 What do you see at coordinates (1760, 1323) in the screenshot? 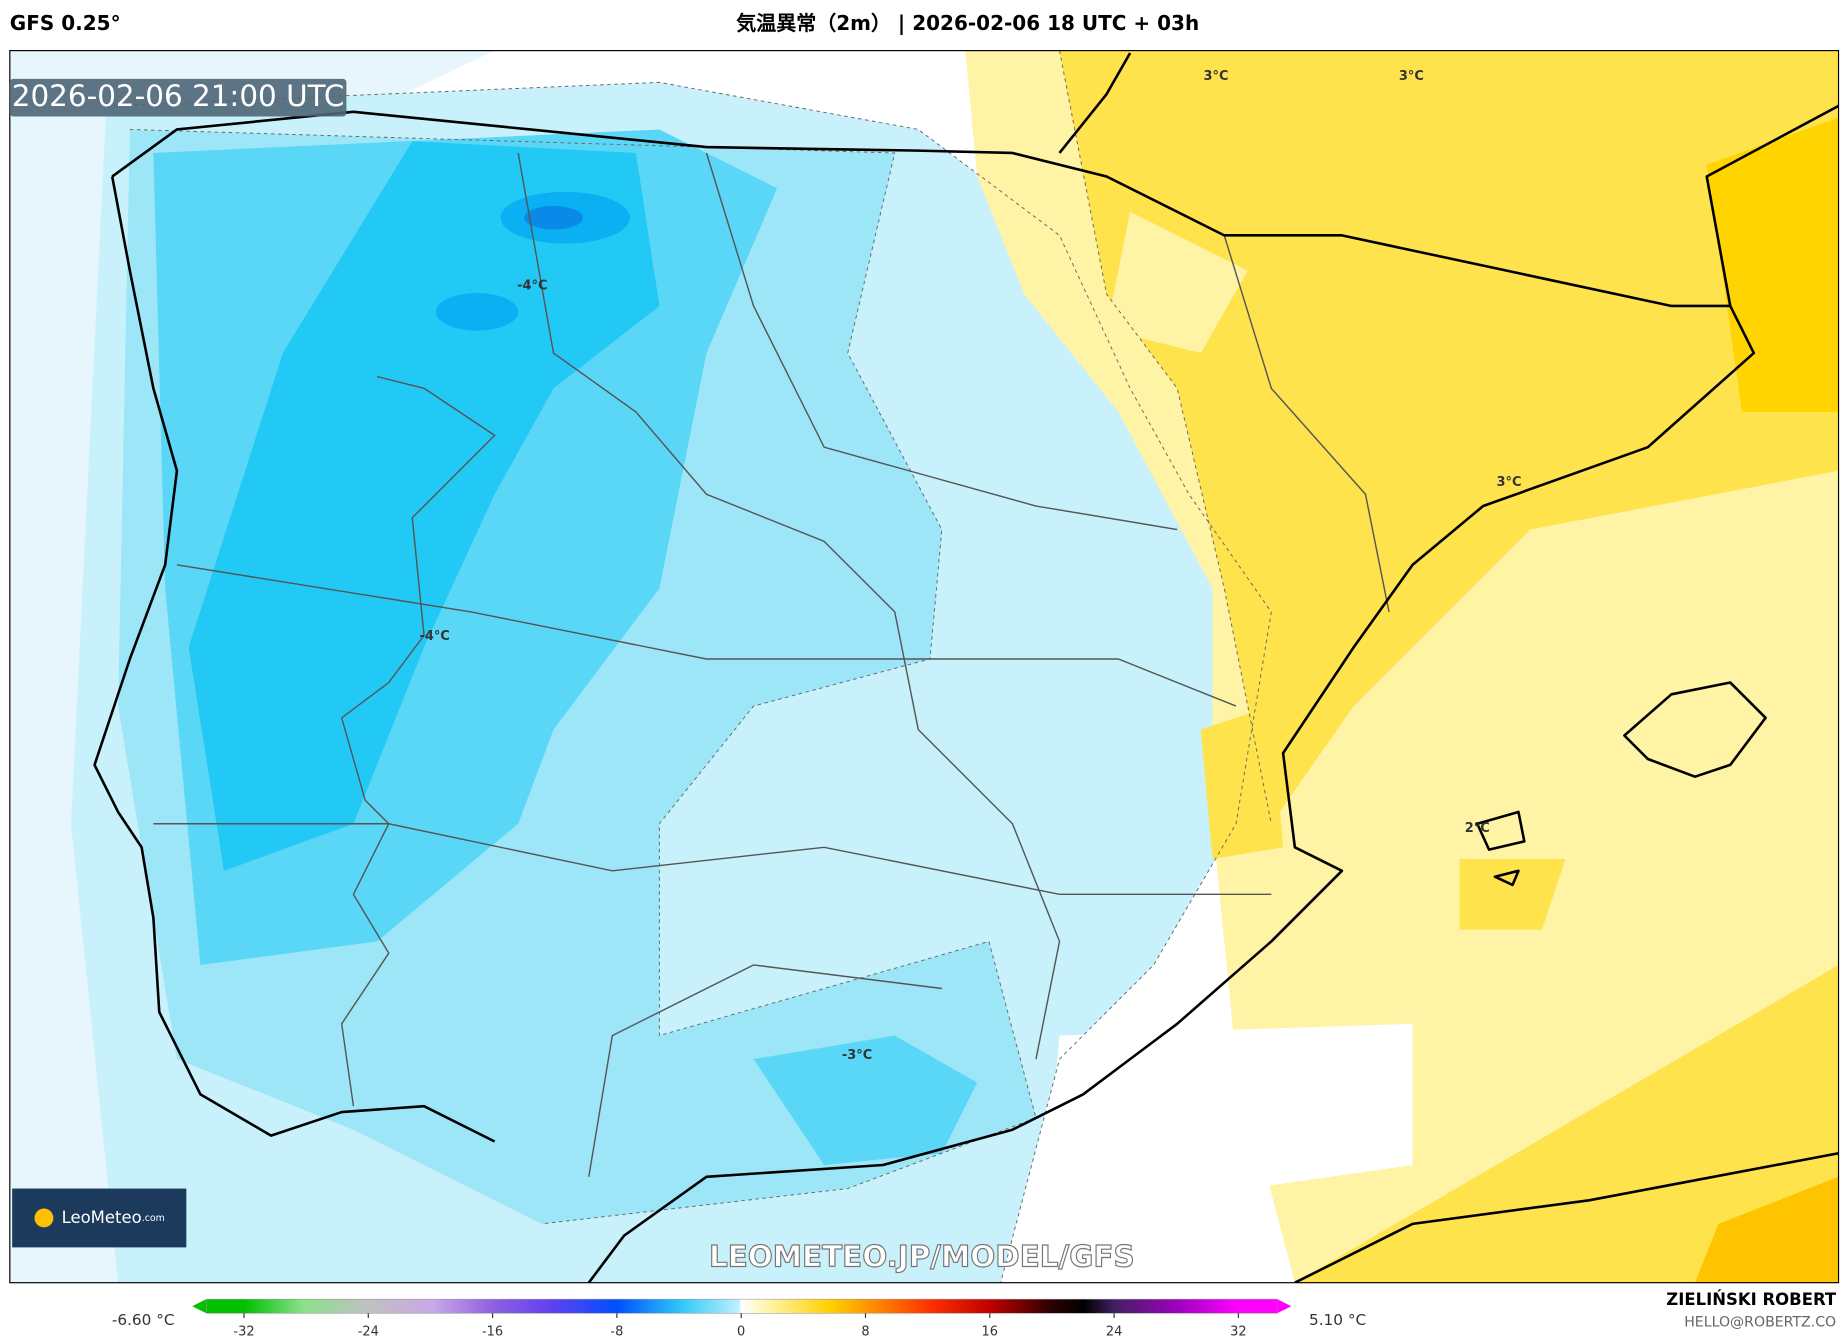
I see `email: HELLO@ROBERTZ.CO` at bounding box center [1760, 1323].